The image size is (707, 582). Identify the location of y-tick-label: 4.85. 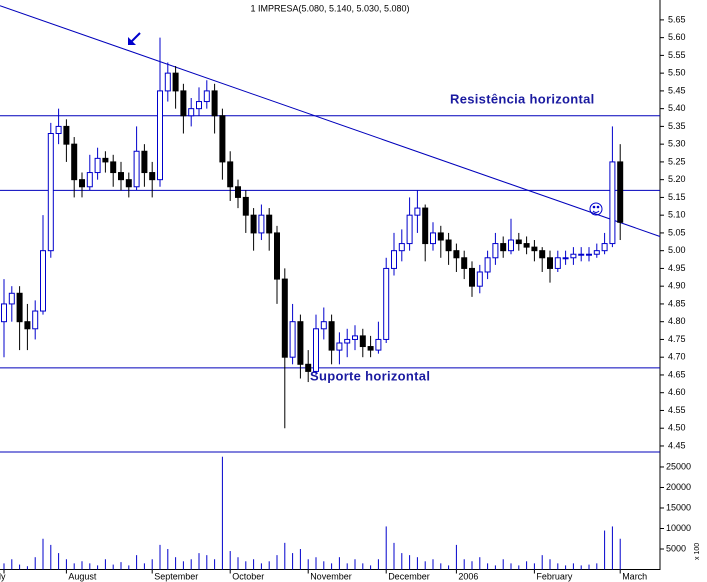
(677, 303).